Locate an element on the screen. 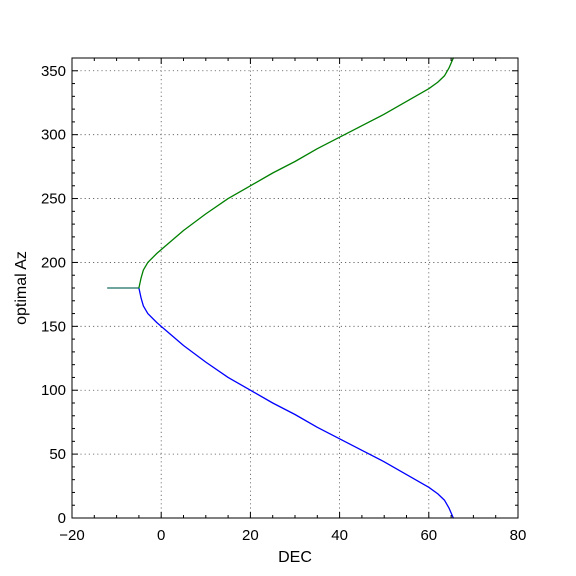  x-tick-label: 80 is located at coordinates (518, 535).